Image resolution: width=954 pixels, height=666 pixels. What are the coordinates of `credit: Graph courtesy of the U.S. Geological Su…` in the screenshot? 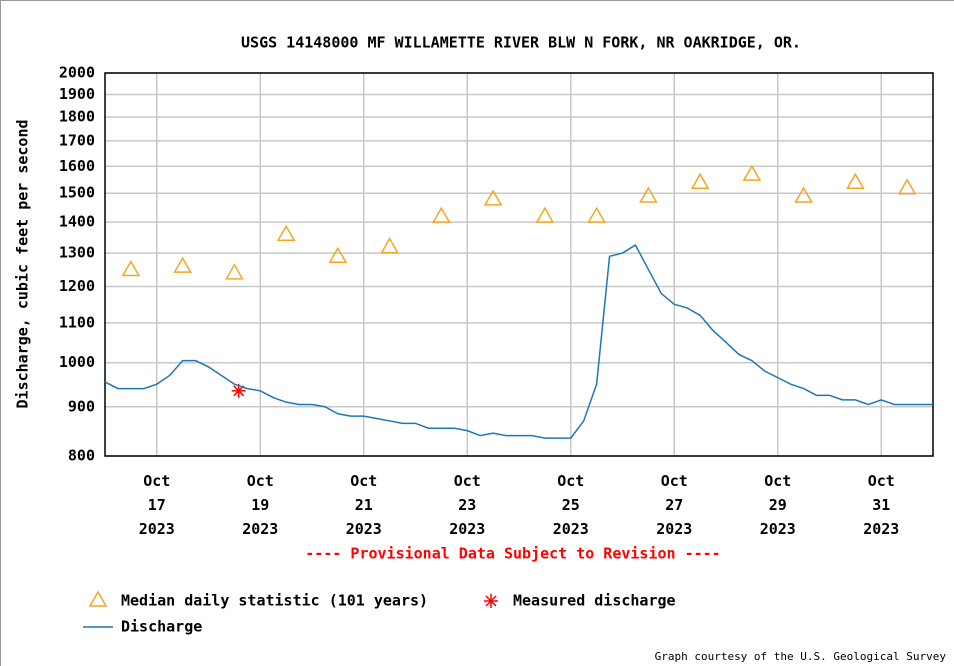 It's located at (801, 656).